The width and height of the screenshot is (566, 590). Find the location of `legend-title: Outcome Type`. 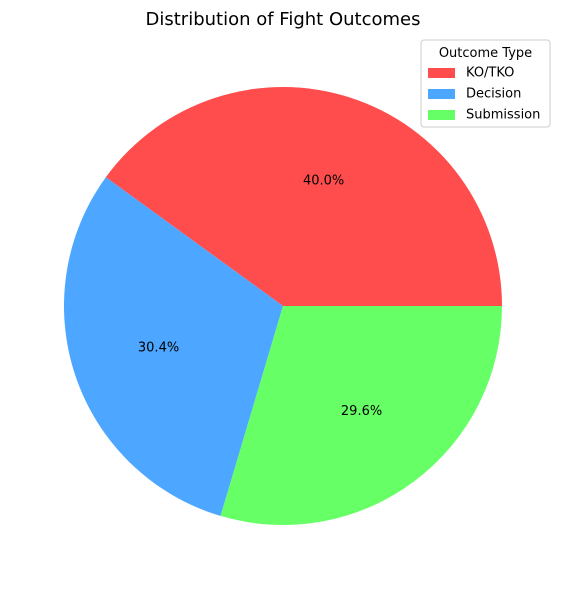

legend-title: Outcome Type is located at coordinates (485, 53).